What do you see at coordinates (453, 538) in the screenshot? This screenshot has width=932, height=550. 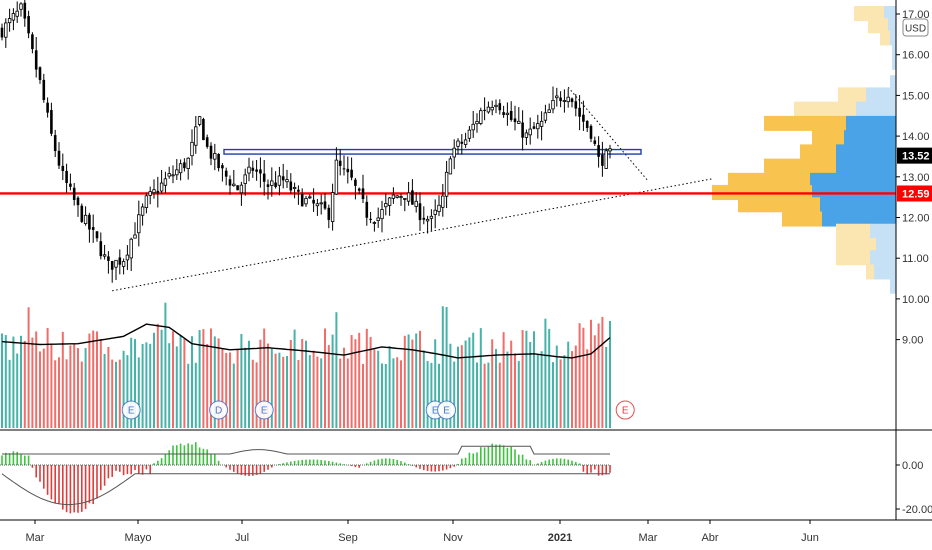 I see `time-tick-label: Nov` at bounding box center [453, 538].